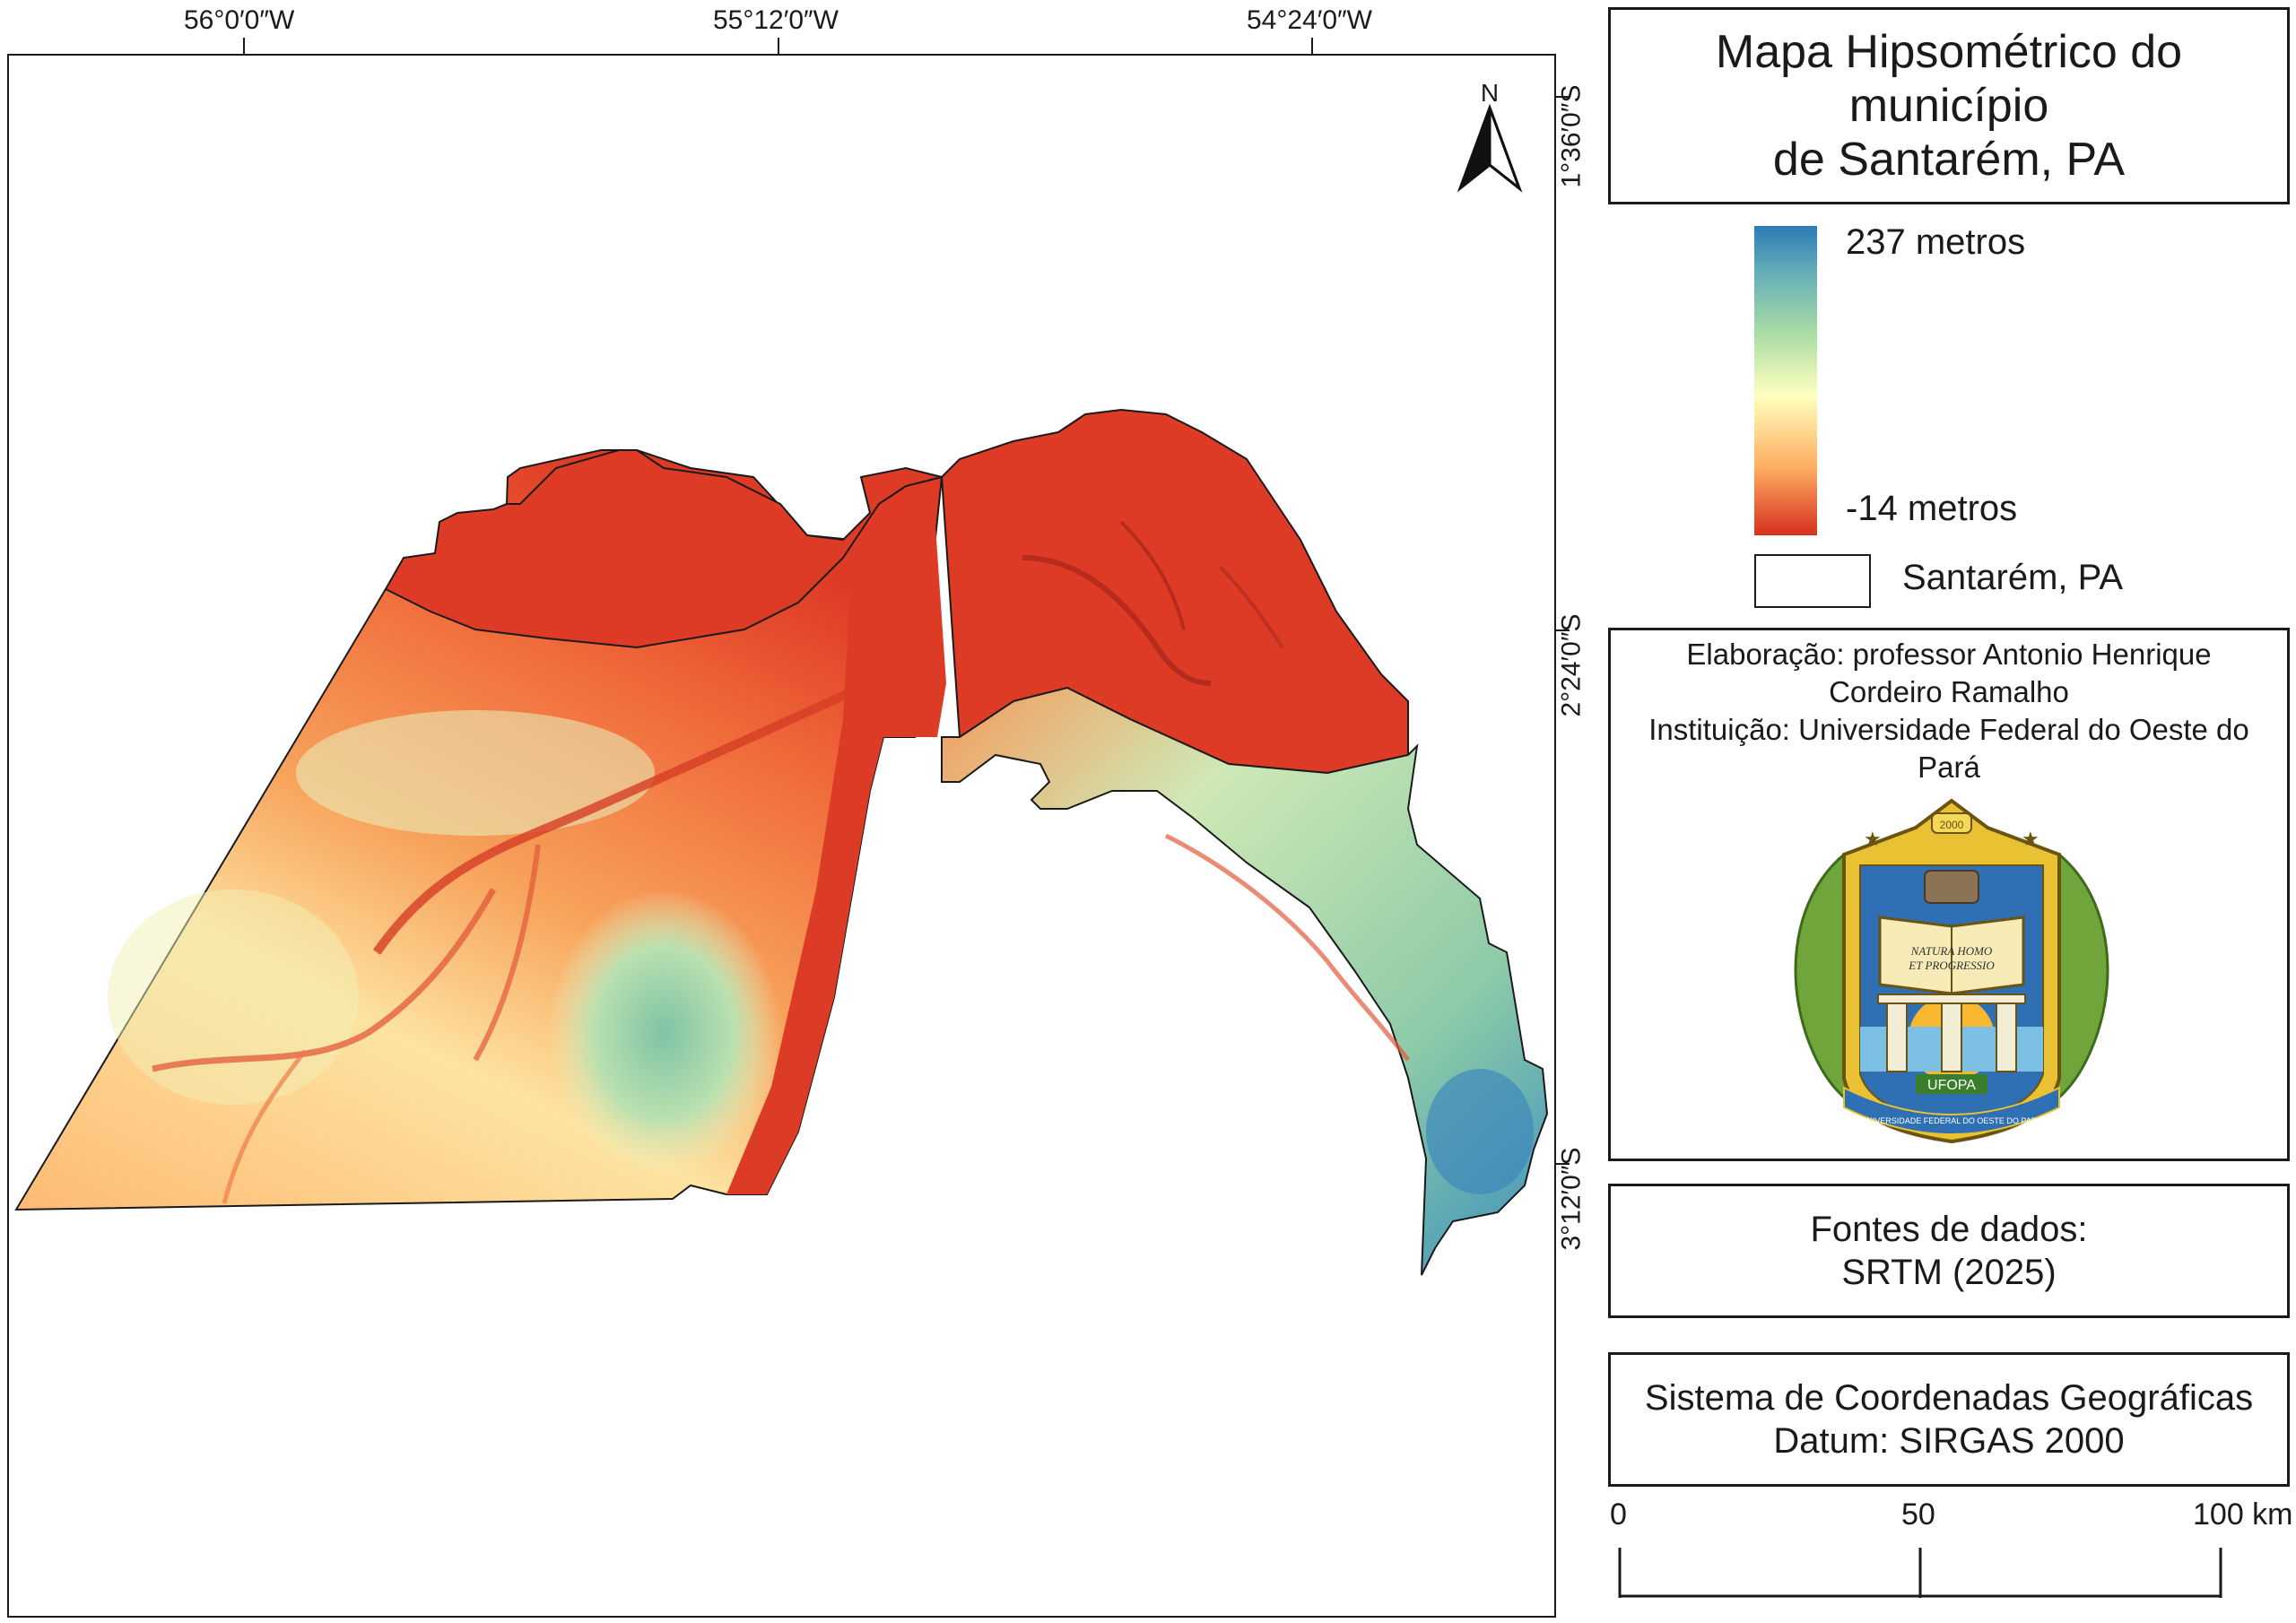  Describe the element at coordinates (1951, 951) in the screenshot. I see `logo-motto-1: NATURA HOMO` at that location.